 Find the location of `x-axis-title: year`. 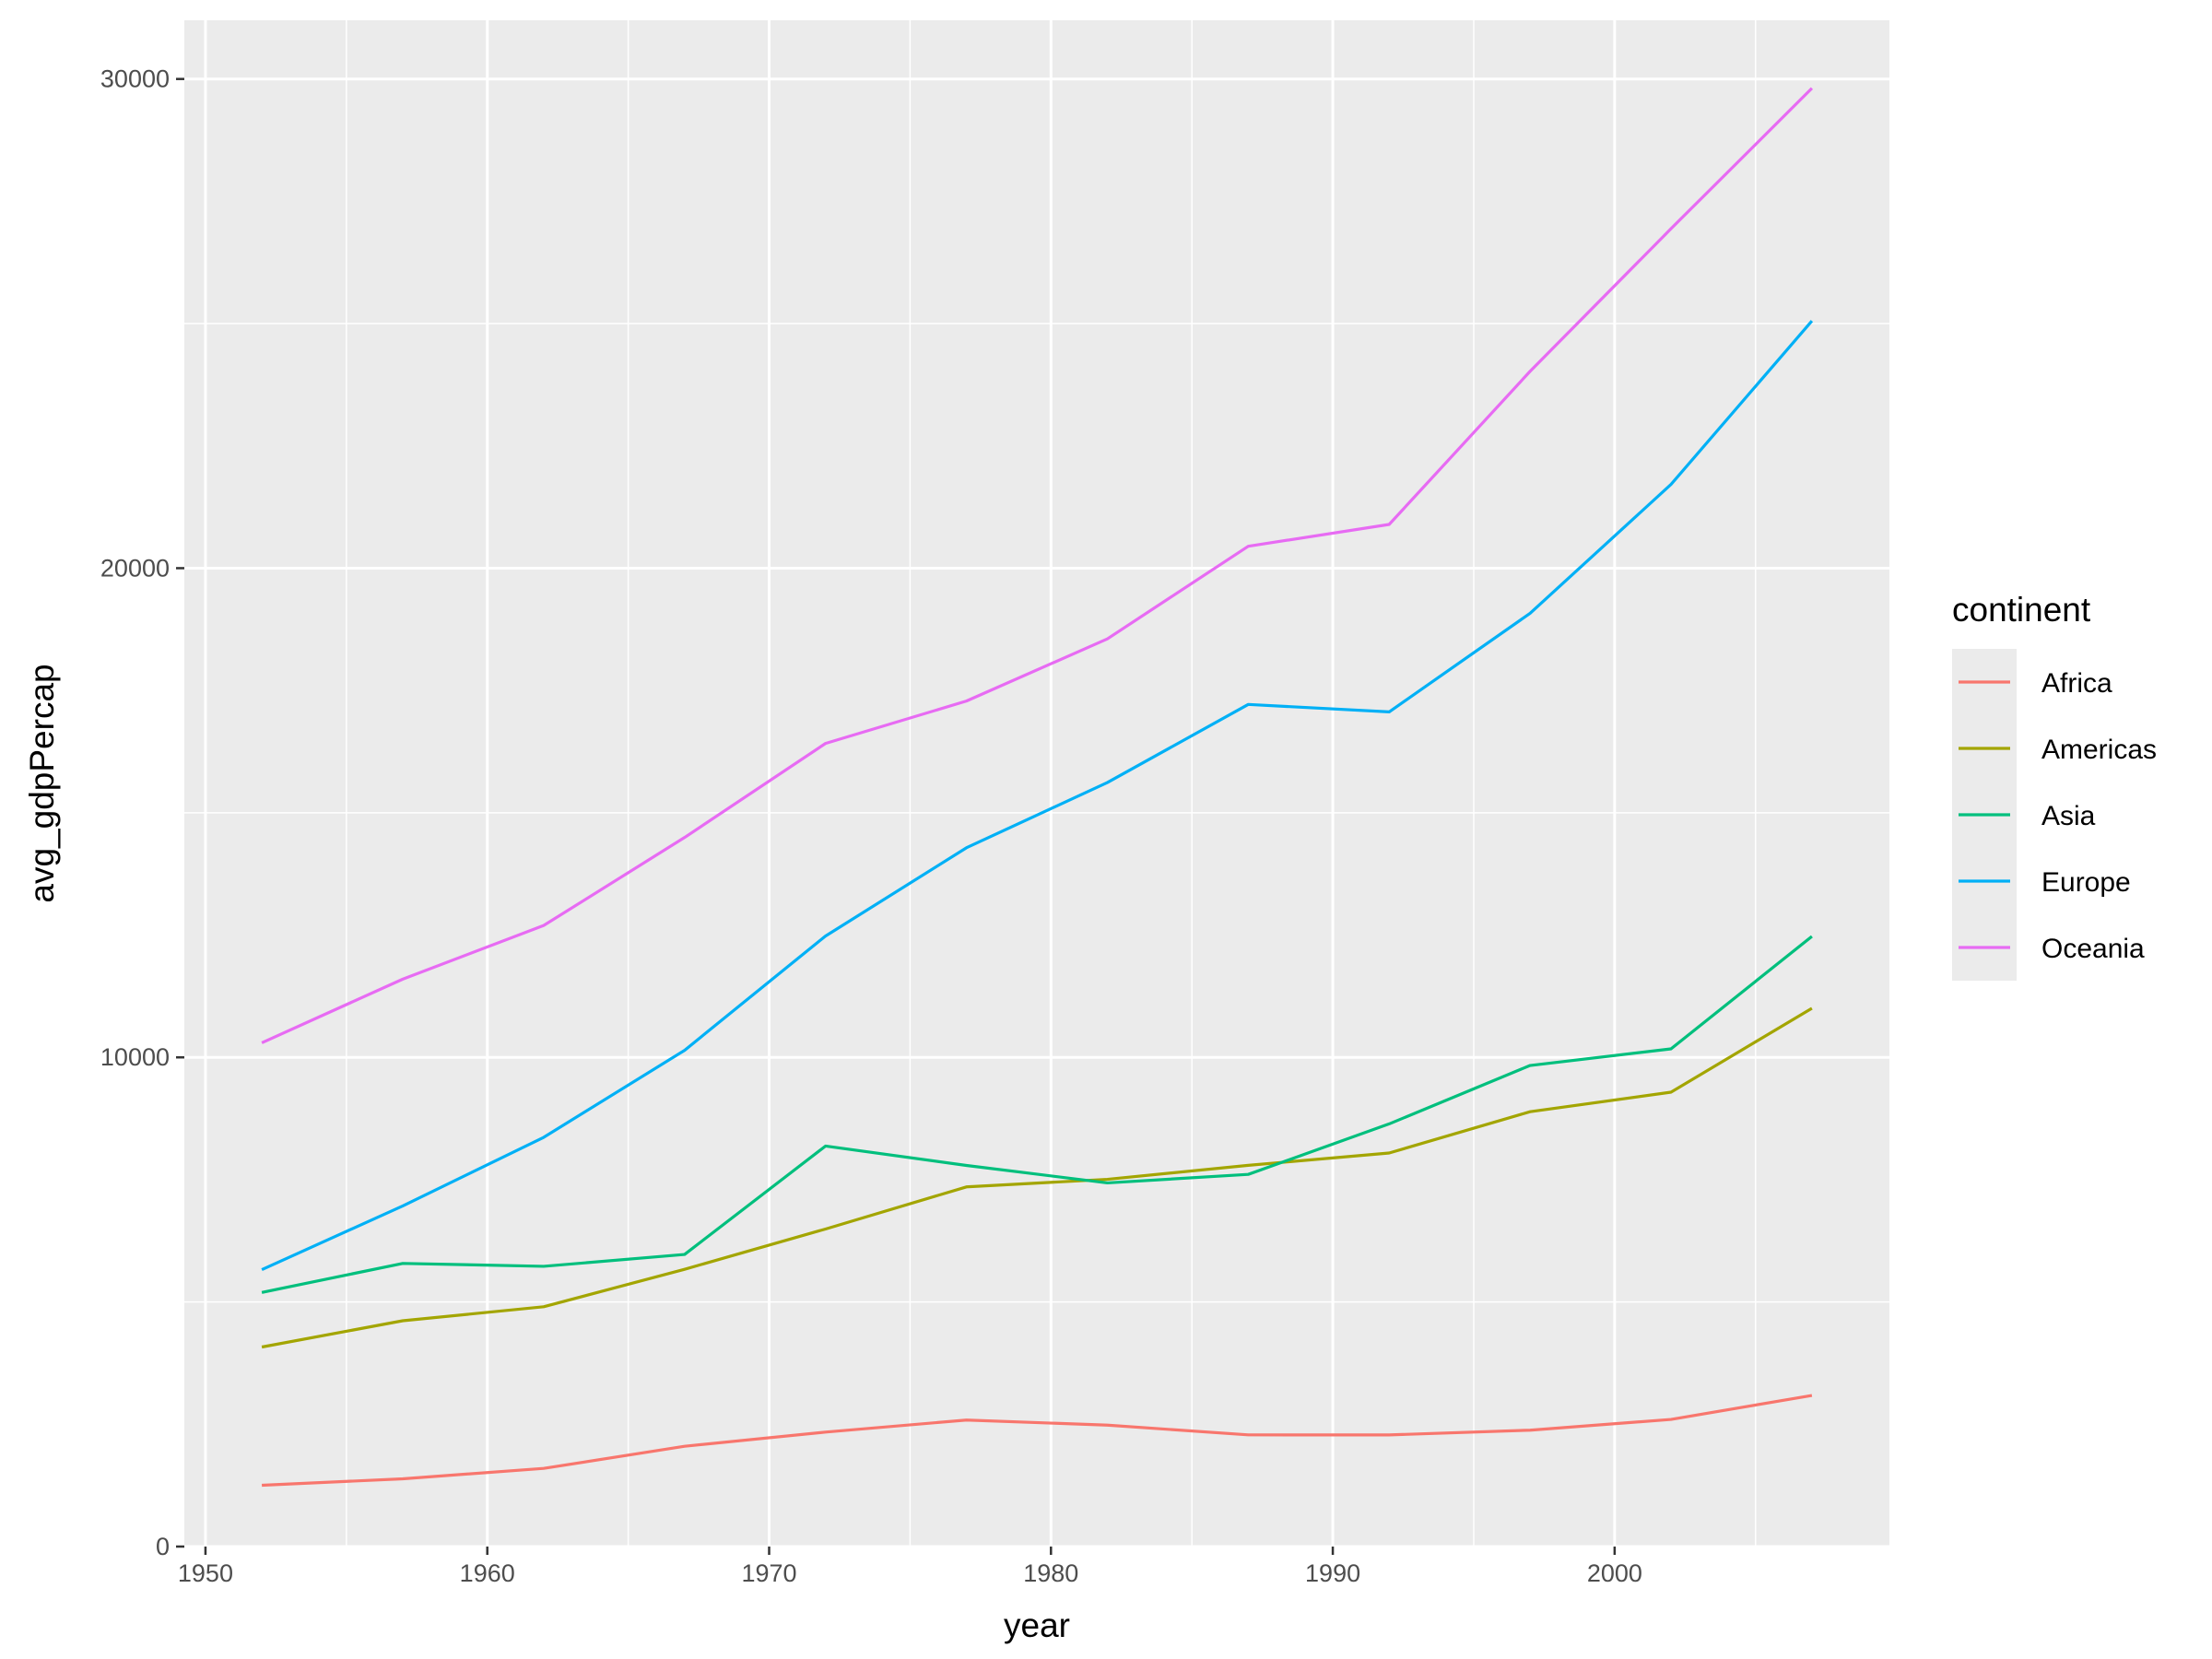

x-axis-title: year is located at coordinates (1037, 1625).